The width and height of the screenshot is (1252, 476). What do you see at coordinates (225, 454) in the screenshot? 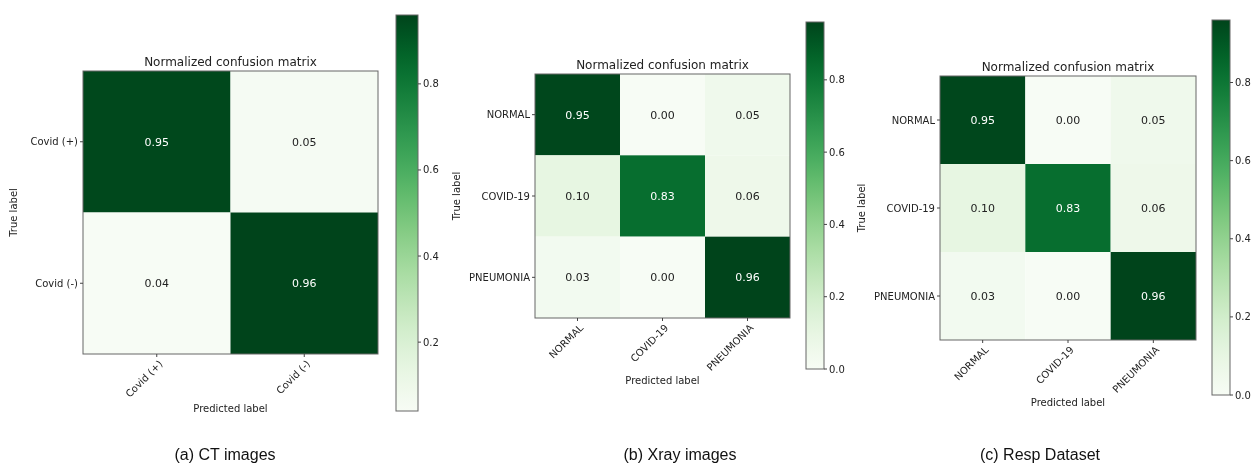
I see `text: (a) CT images` at bounding box center [225, 454].